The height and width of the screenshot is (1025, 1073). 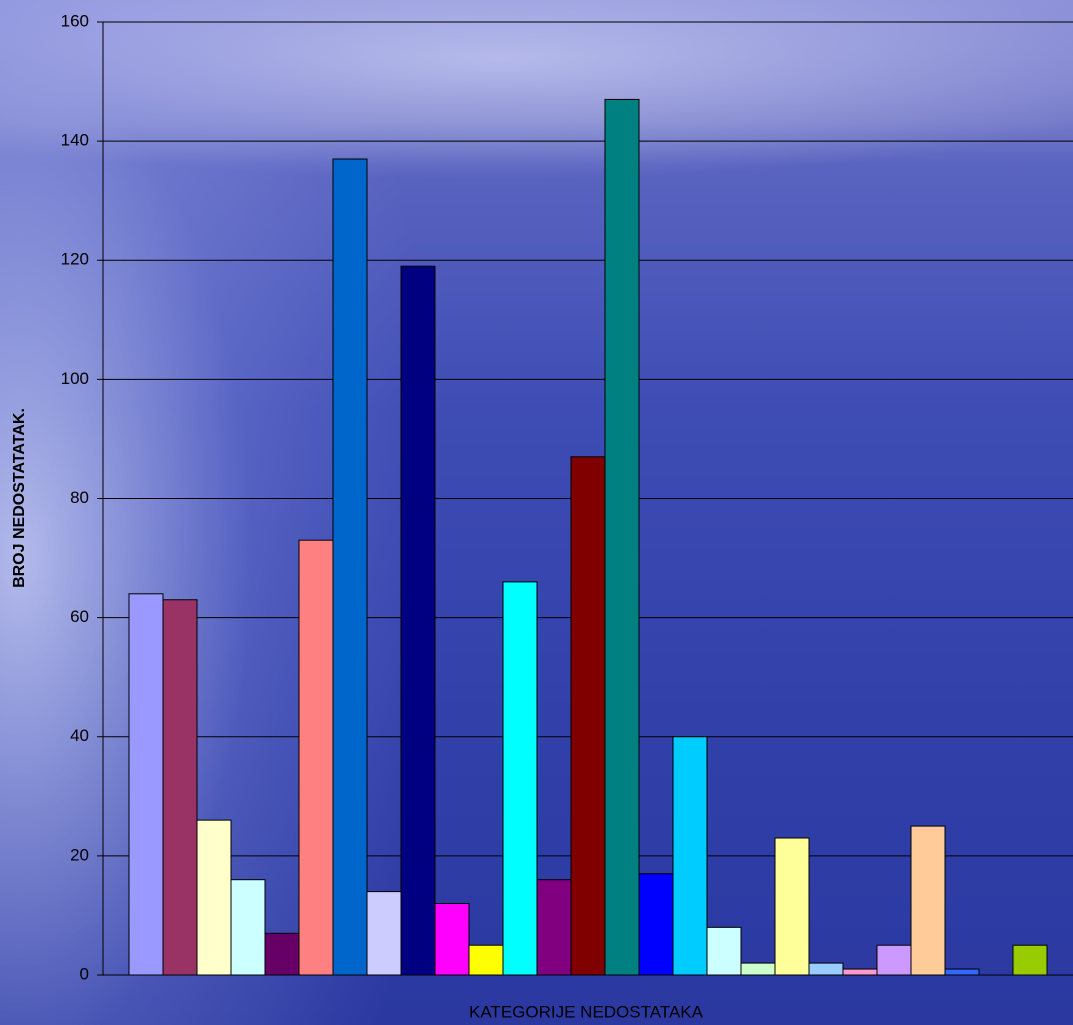 What do you see at coordinates (586, 1011) in the screenshot?
I see `x-axis-title: KATEGORIJE NEDOSTATAKA` at bounding box center [586, 1011].